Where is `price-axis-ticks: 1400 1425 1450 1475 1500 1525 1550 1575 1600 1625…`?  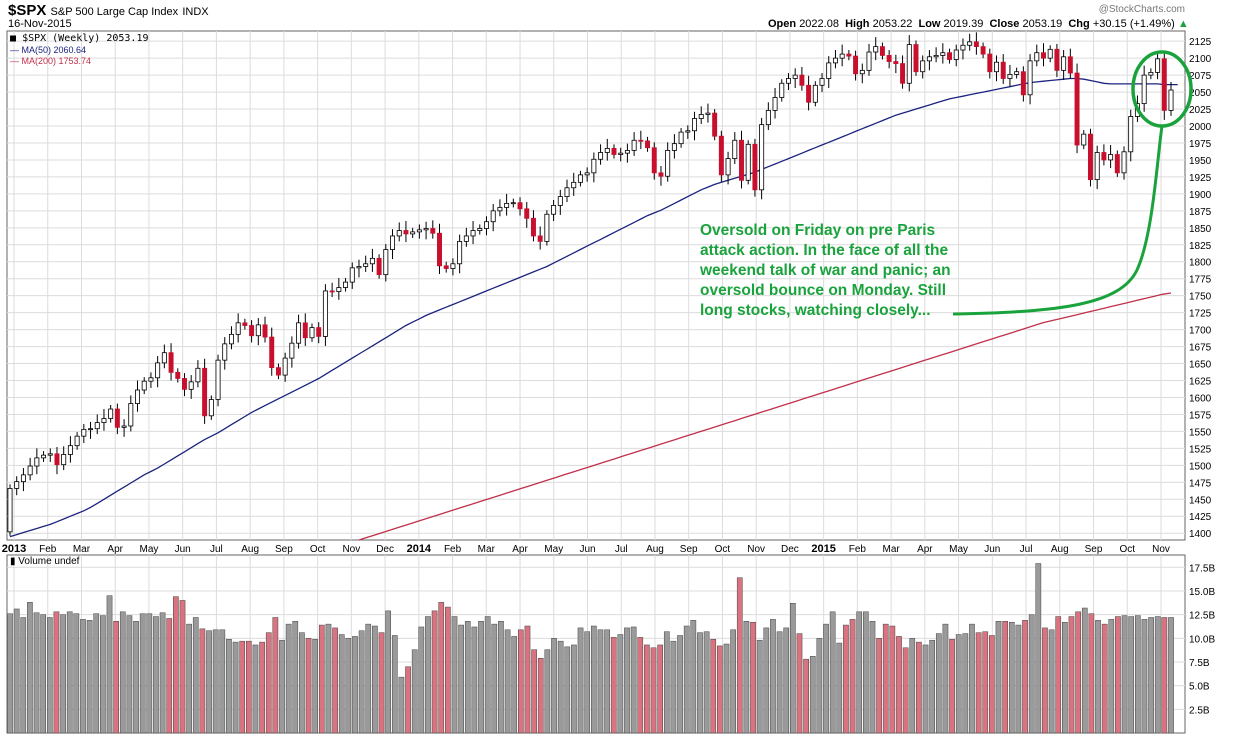 price-axis-ticks: 1400 1425 1450 1475 1500 1525 1550 1575 1600 1625… is located at coordinates (1200, 288).